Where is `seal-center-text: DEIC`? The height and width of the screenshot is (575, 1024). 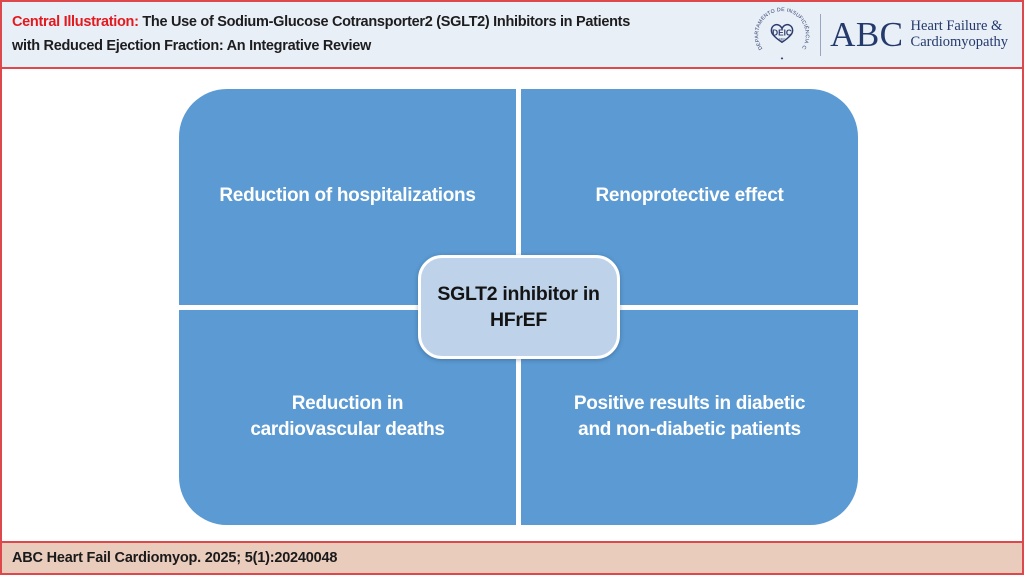 seal-center-text: DEIC is located at coordinates (782, 32).